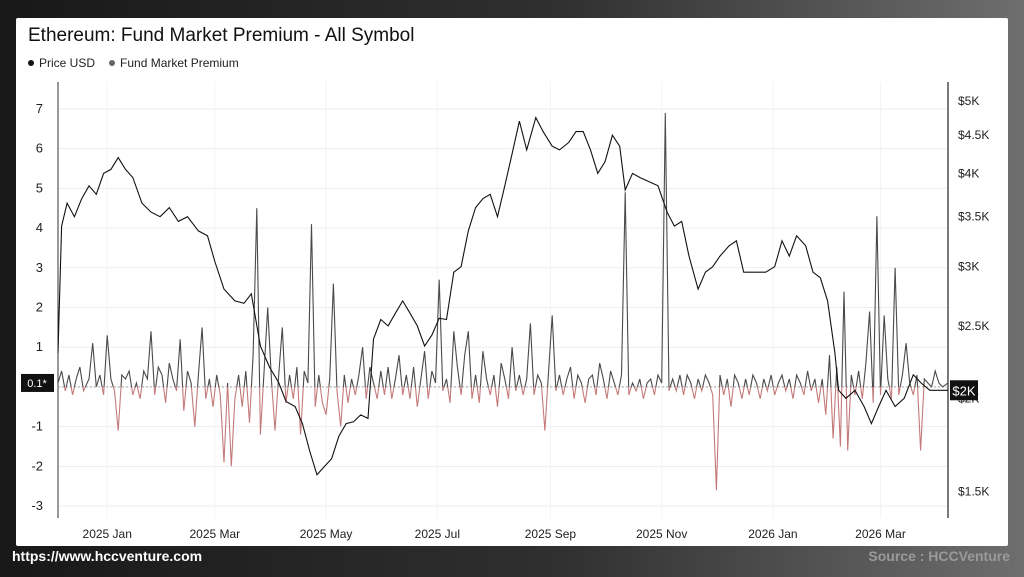  I want to click on x-tick-label: 2025 Nov, so click(661, 534).